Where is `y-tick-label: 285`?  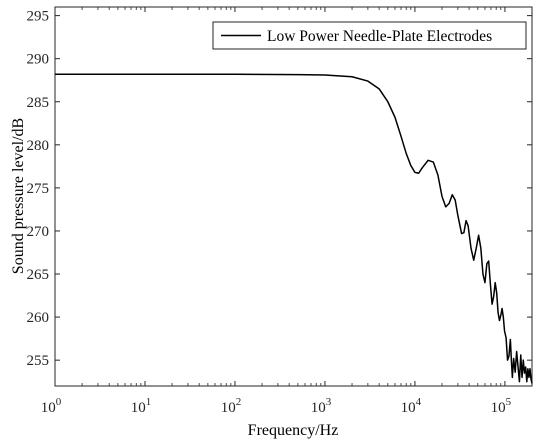
y-tick-label: 285 is located at coordinates (38, 103).